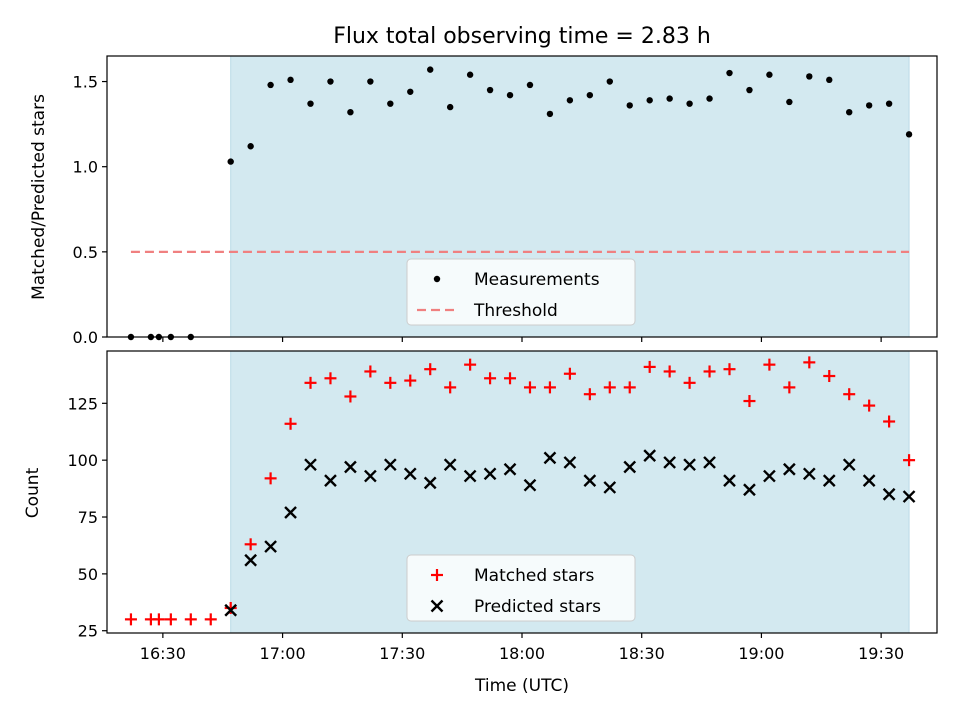 The width and height of the screenshot is (960, 720). What do you see at coordinates (33, 492) in the screenshot?
I see `y-axis-label: Count` at bounding box center [33, 492].